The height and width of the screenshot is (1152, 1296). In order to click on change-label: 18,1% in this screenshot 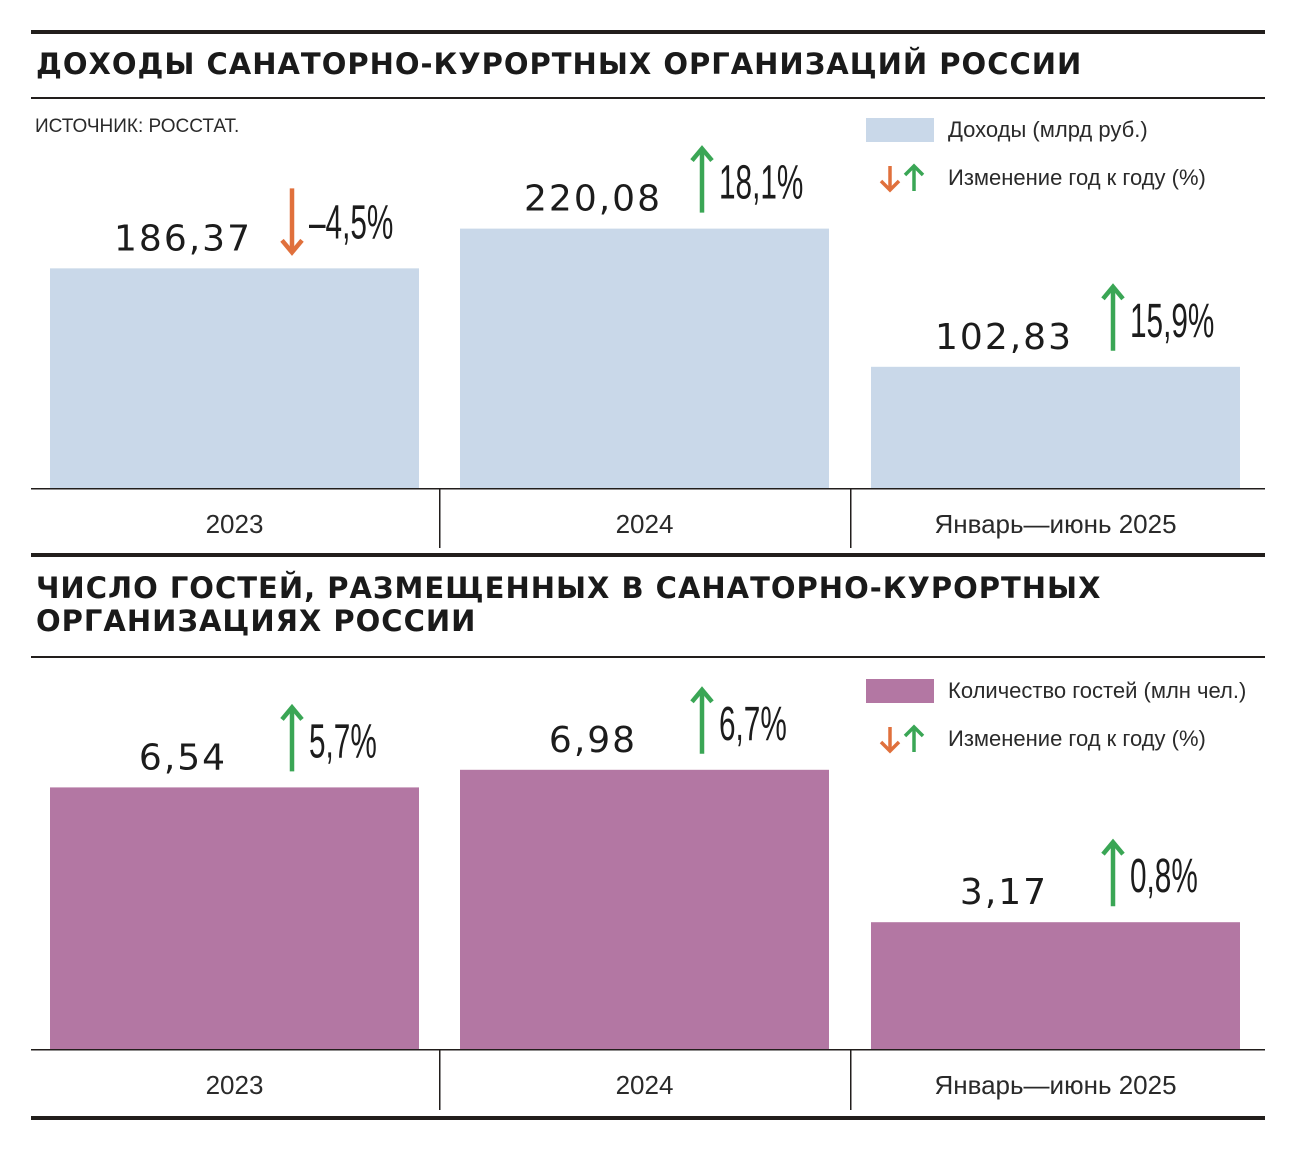, I will do `click(761, 183)`.